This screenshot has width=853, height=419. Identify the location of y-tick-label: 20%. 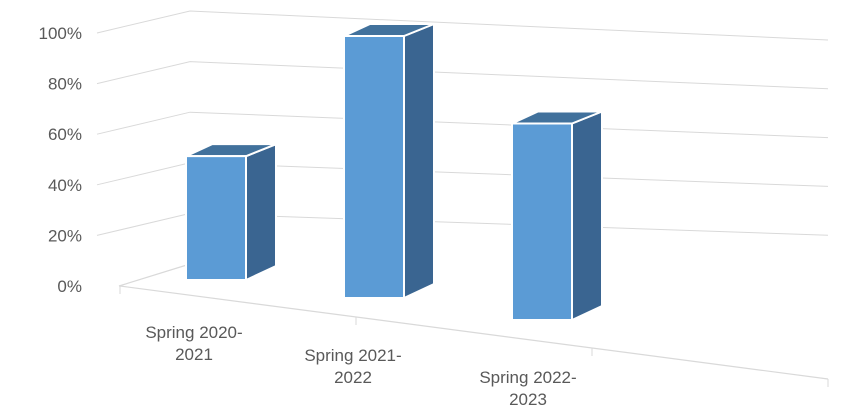
(65, 235).